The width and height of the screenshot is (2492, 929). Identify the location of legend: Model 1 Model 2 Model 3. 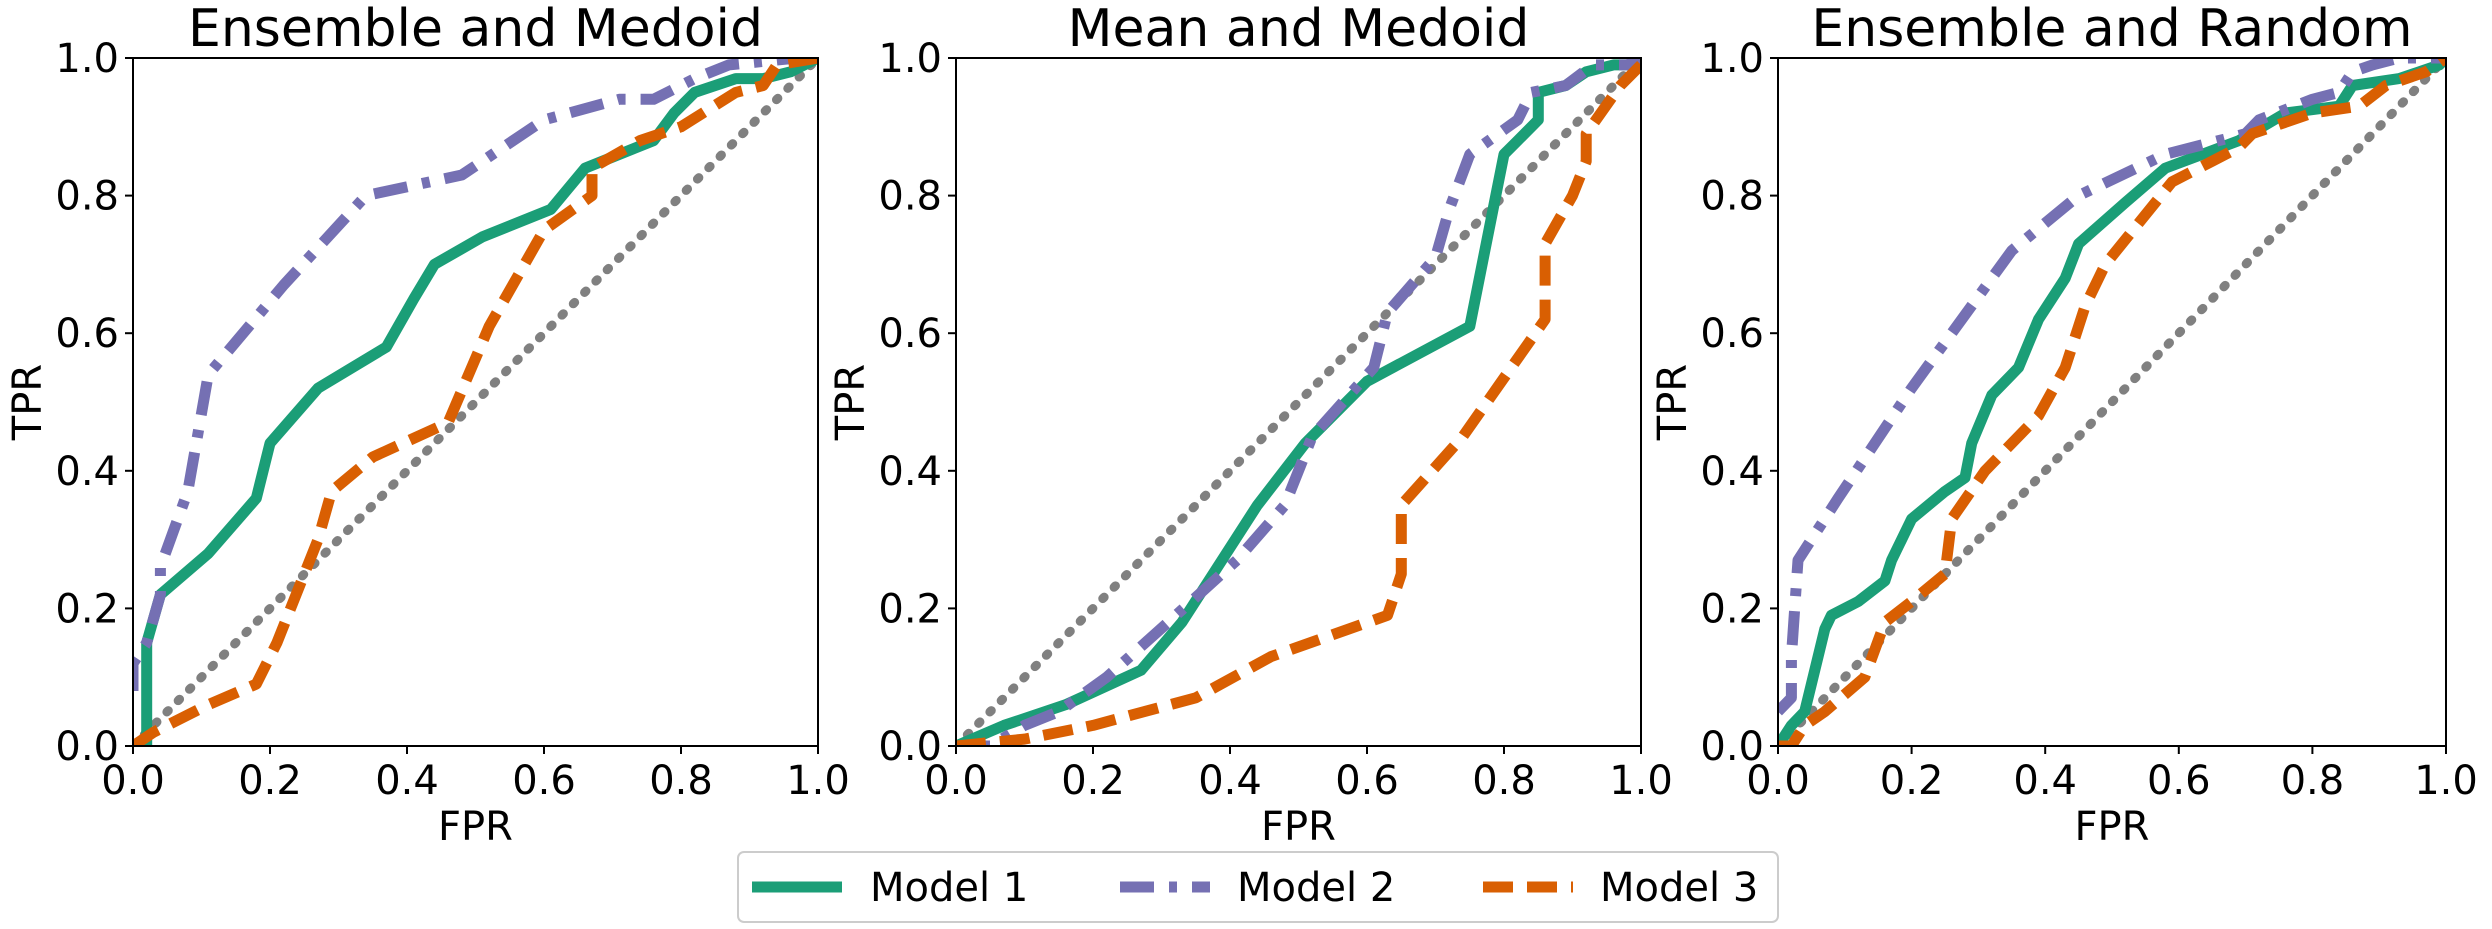
(1258, 887).